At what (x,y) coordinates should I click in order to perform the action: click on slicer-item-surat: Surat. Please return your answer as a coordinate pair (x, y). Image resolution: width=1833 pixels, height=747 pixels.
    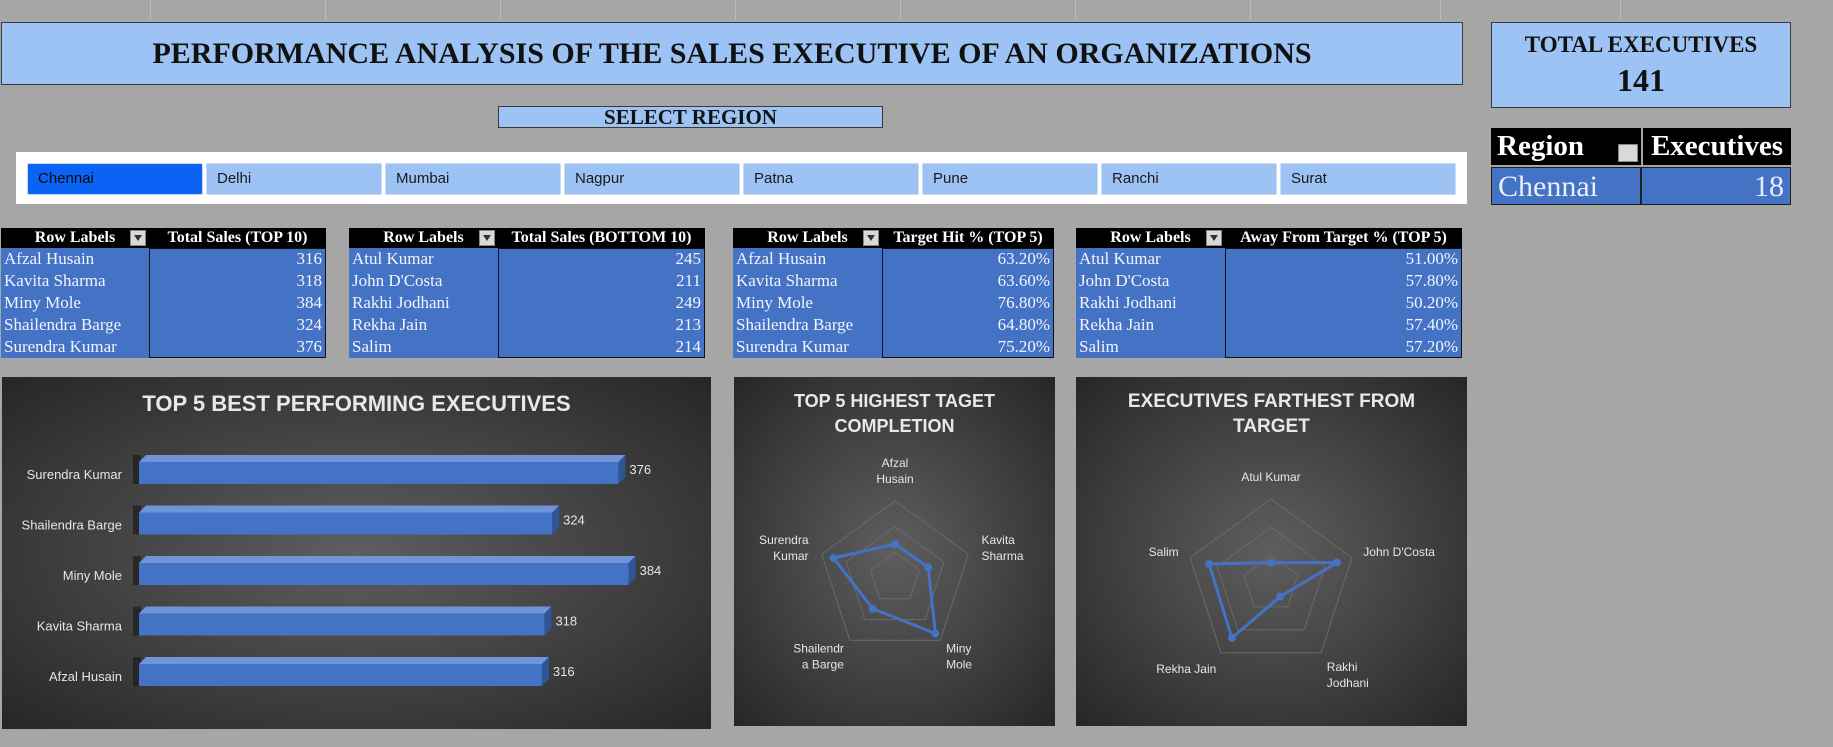
    Looking at the image, I should click on (1368, 179).